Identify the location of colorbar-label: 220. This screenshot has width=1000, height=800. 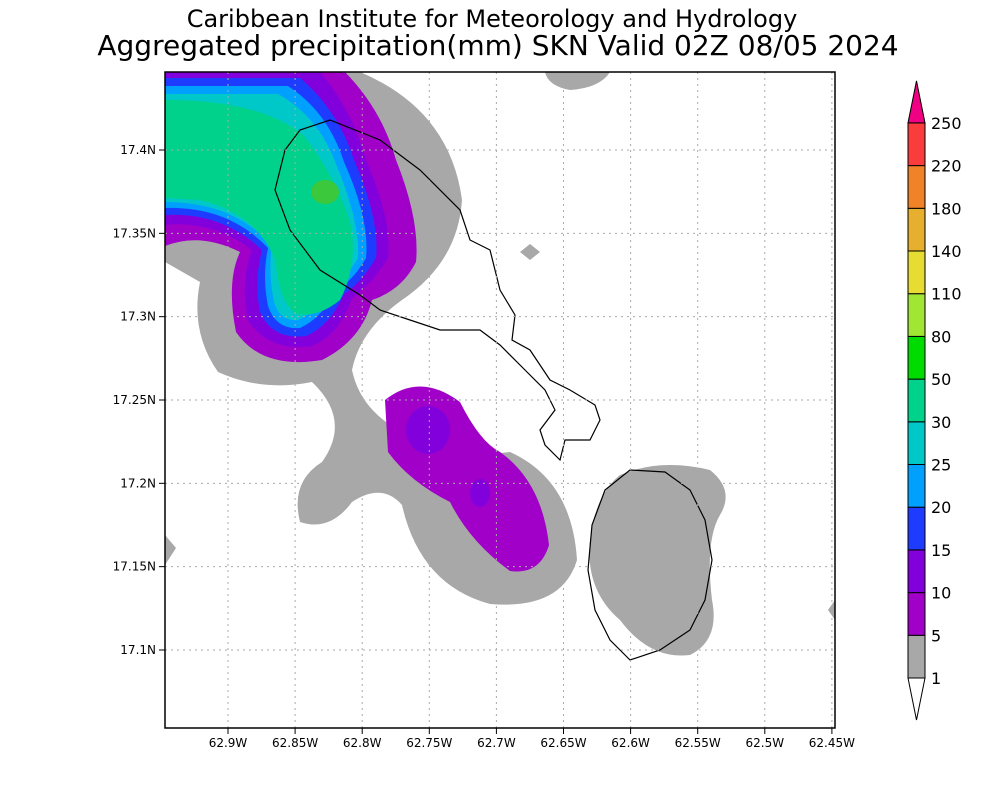
(946, 166).